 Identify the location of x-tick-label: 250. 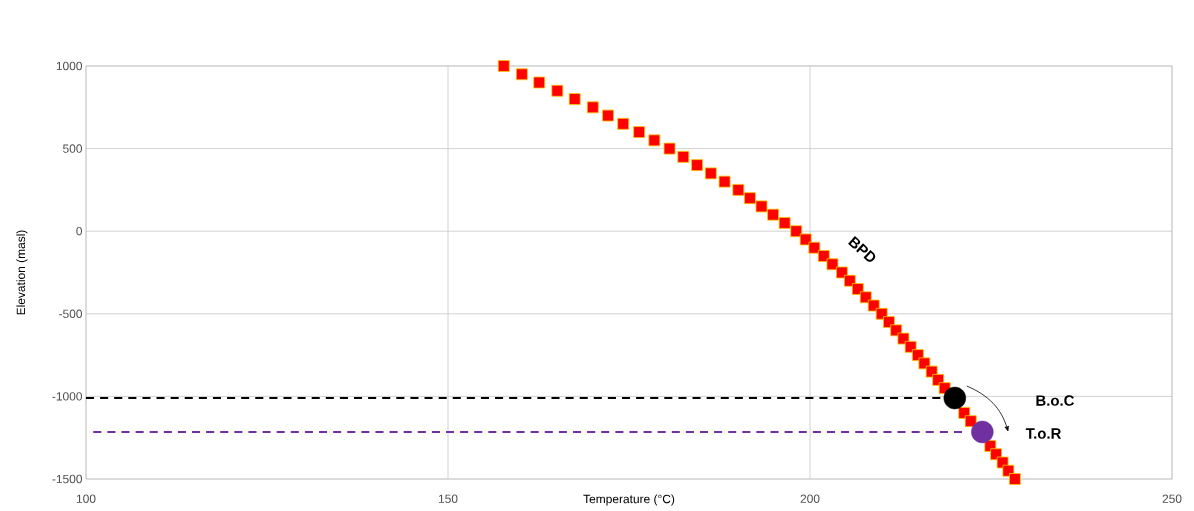
(1172, 498).